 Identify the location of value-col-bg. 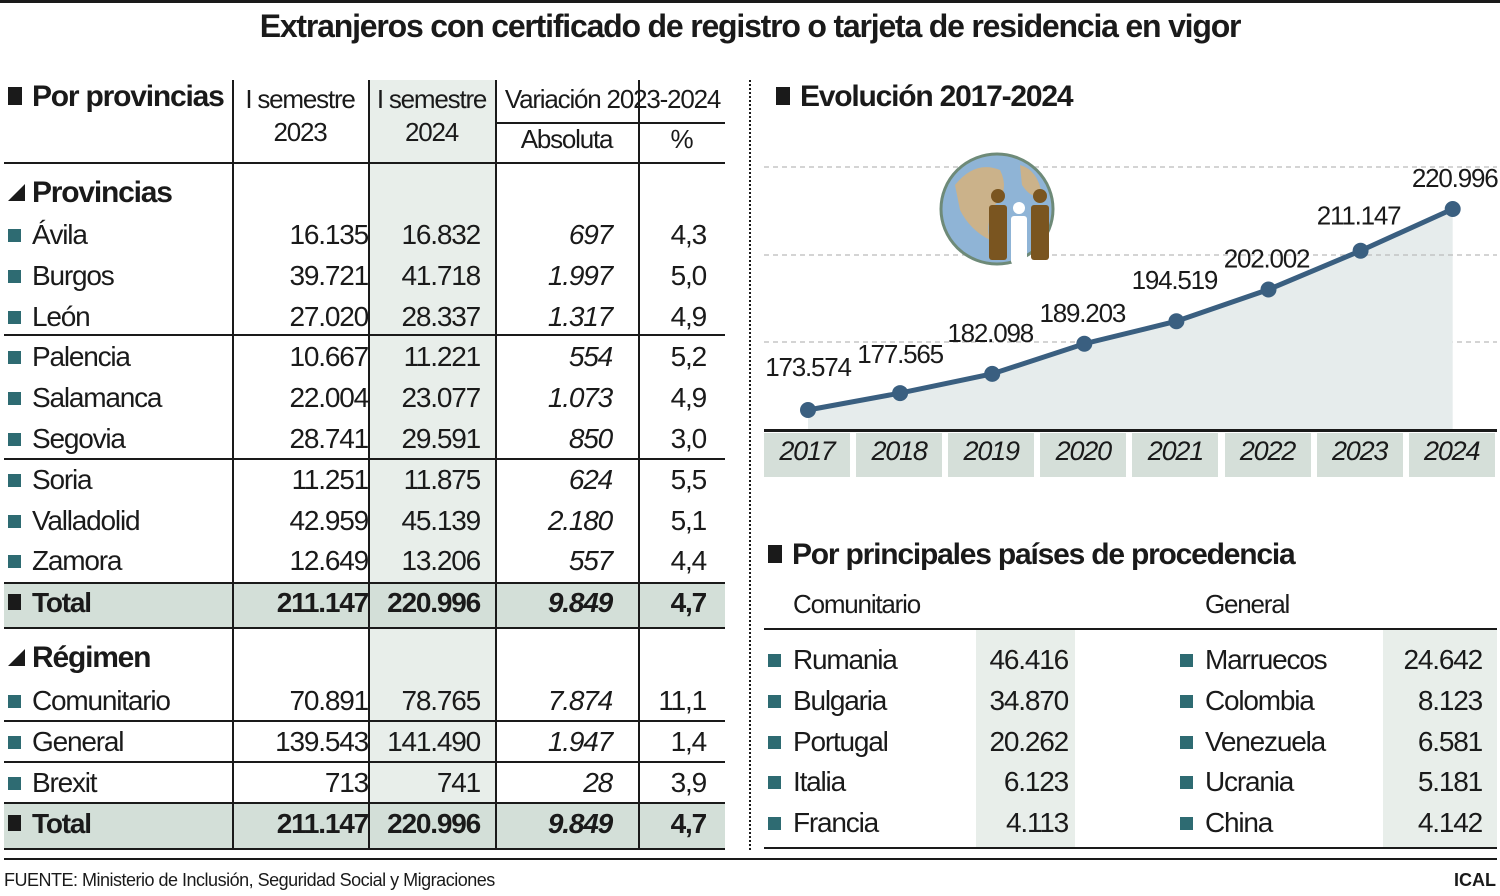
(1440, 739).